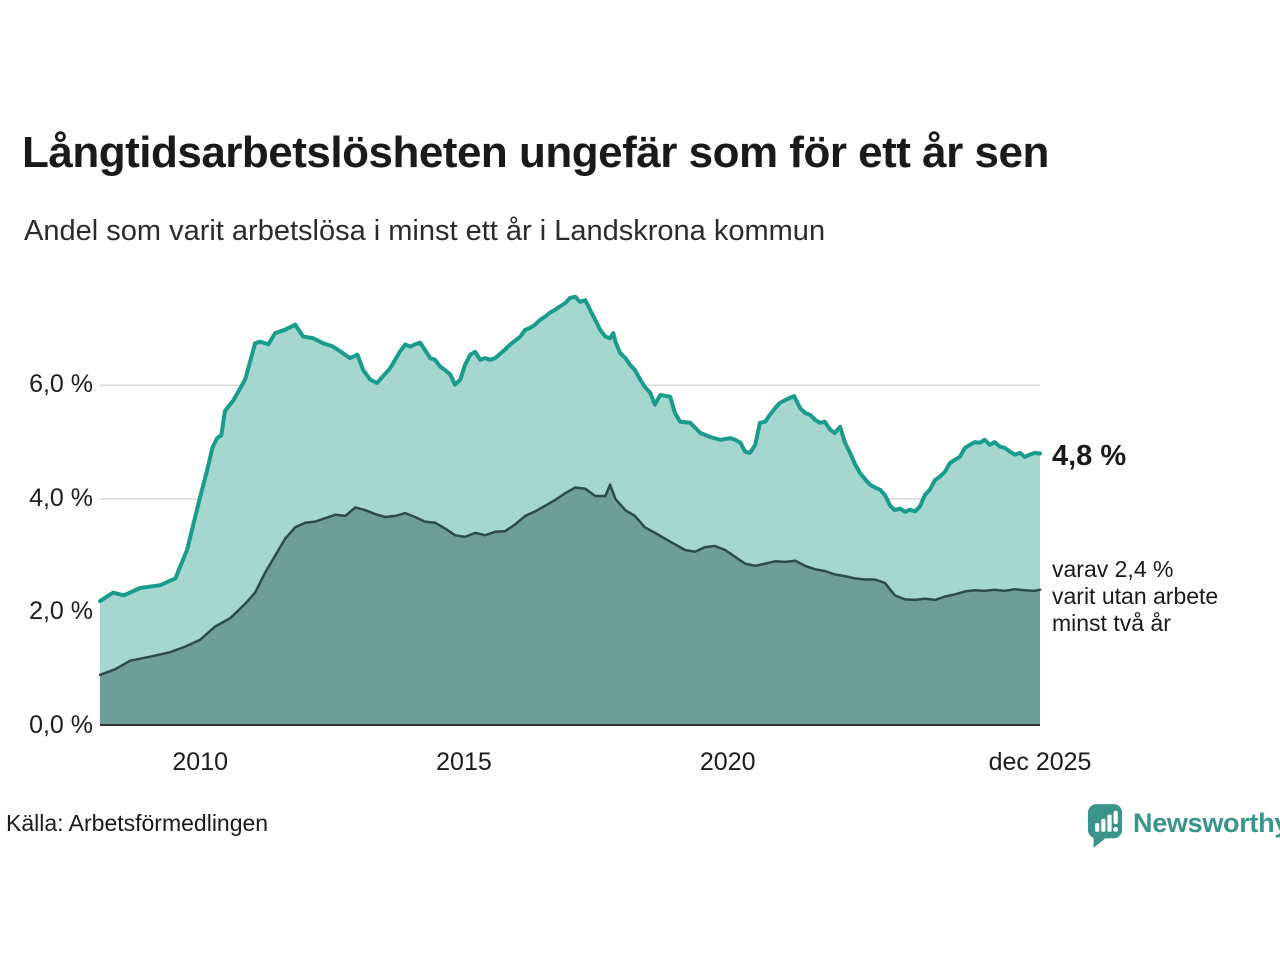 This screenshot has height=960, width=1280. I want to click on brand-logo: Newsworthy, so click(1183, 827).